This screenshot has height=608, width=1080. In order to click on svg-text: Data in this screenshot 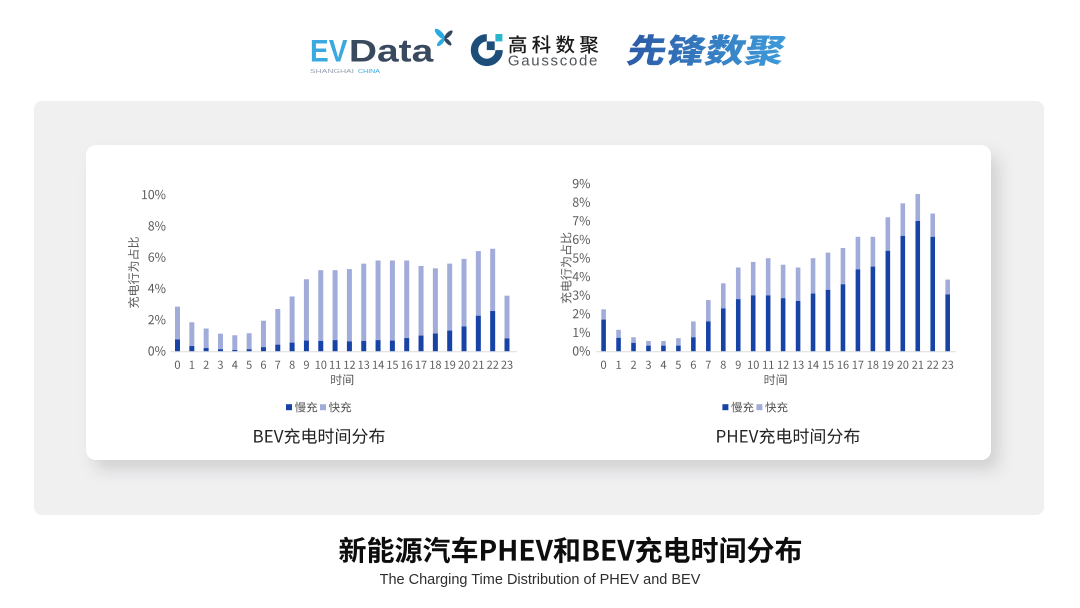, I will do `click(391, 51)`.